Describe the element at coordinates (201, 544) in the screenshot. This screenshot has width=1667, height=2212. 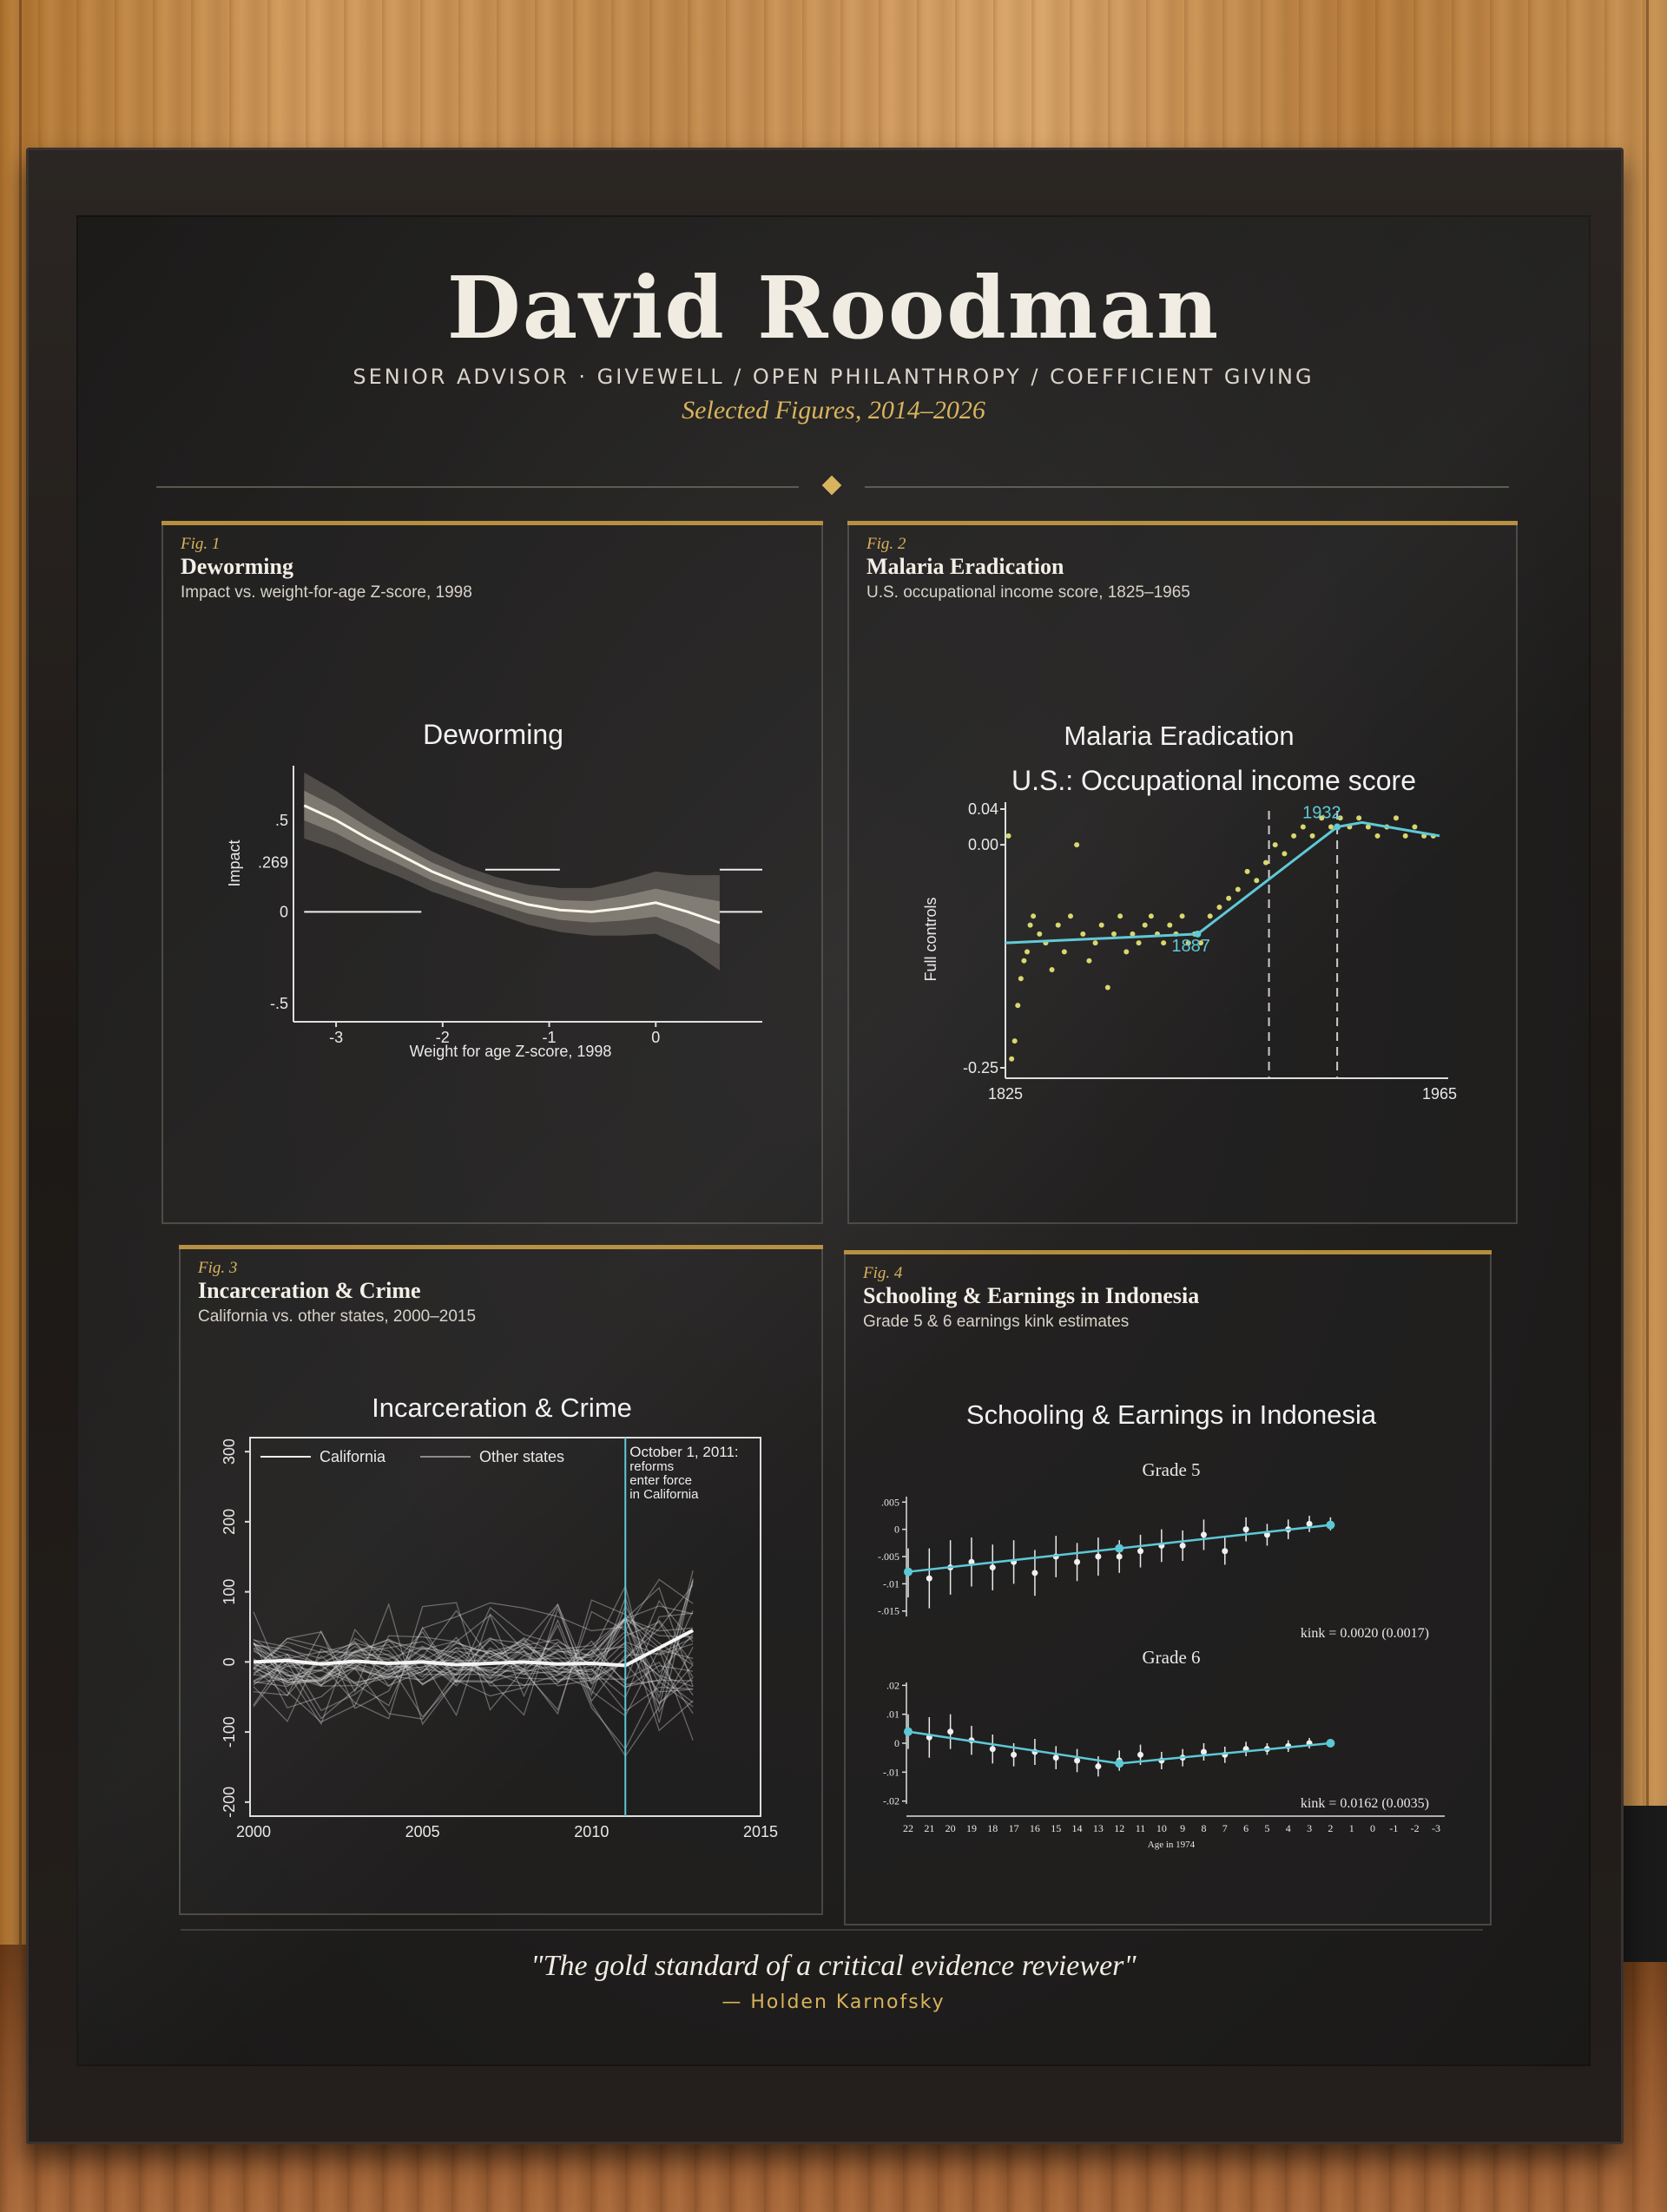
I see `fig-number: Fig. 1` at that location.